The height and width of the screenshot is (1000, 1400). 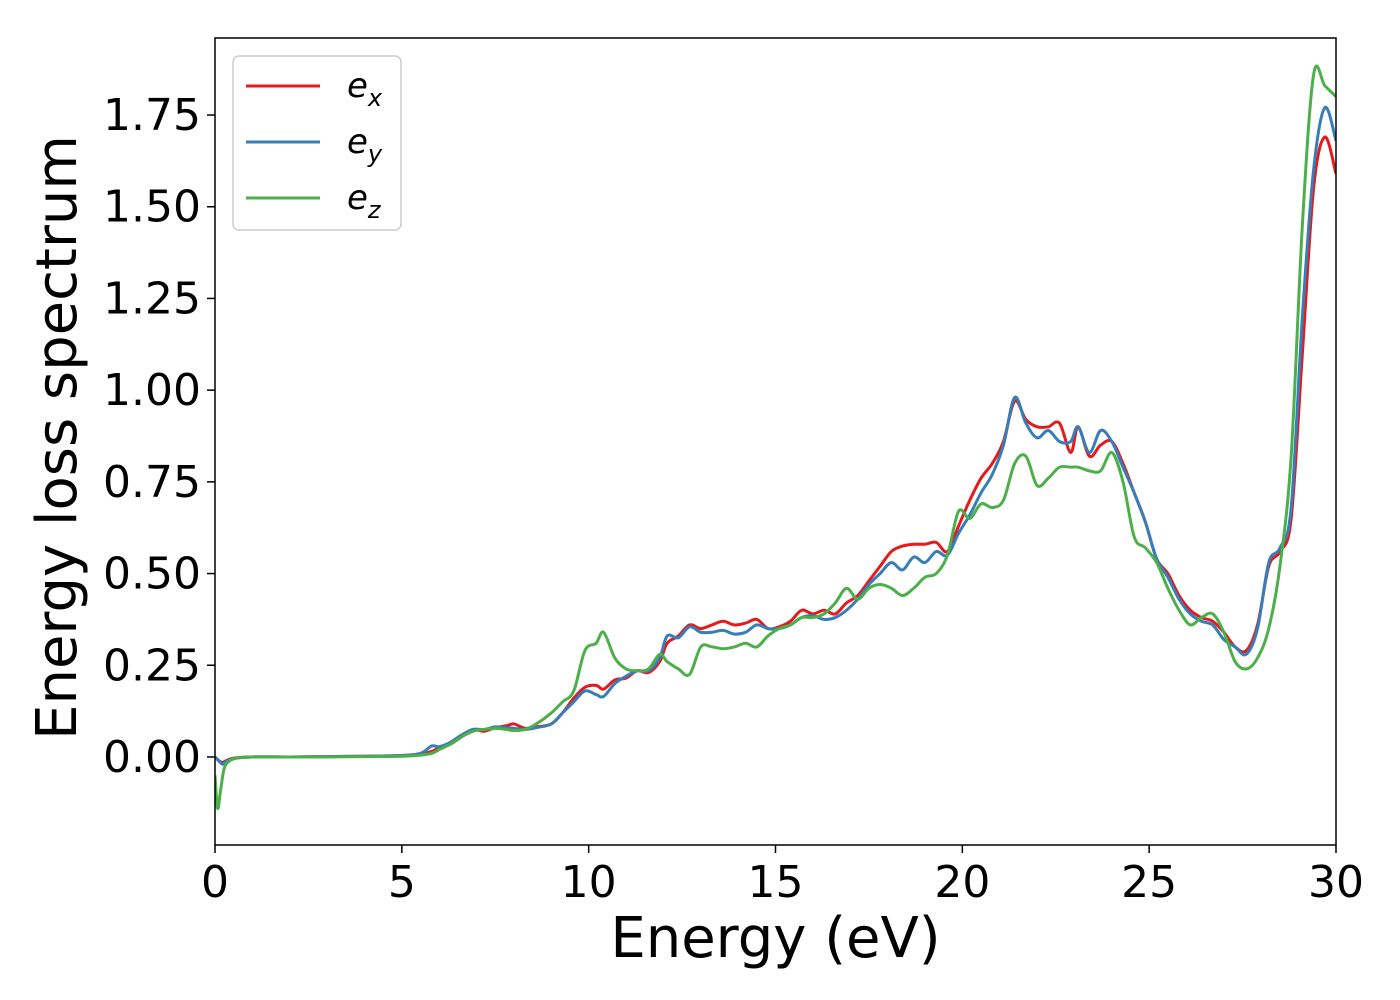 I want to click on x-tick-label: 30, so click(x=1336, y=882).